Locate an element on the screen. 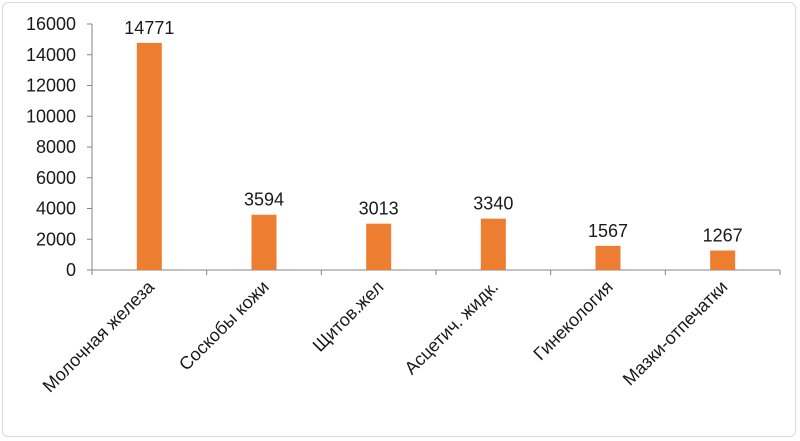  data-label-0: 14771 is located at coordinates (149, 28).